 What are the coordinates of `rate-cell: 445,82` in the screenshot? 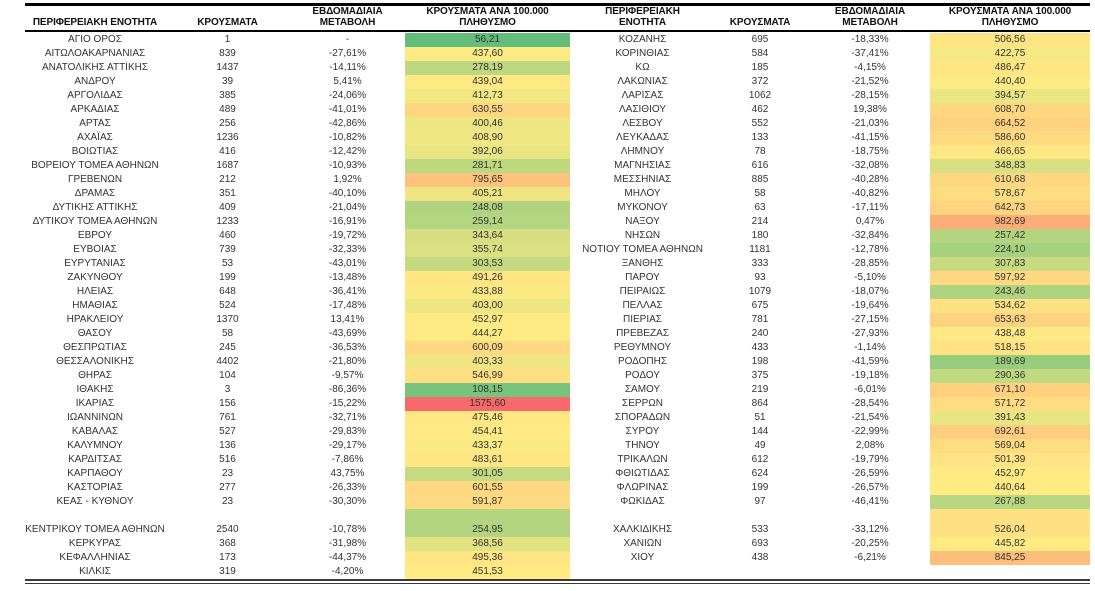 It's located at (1010, 544).